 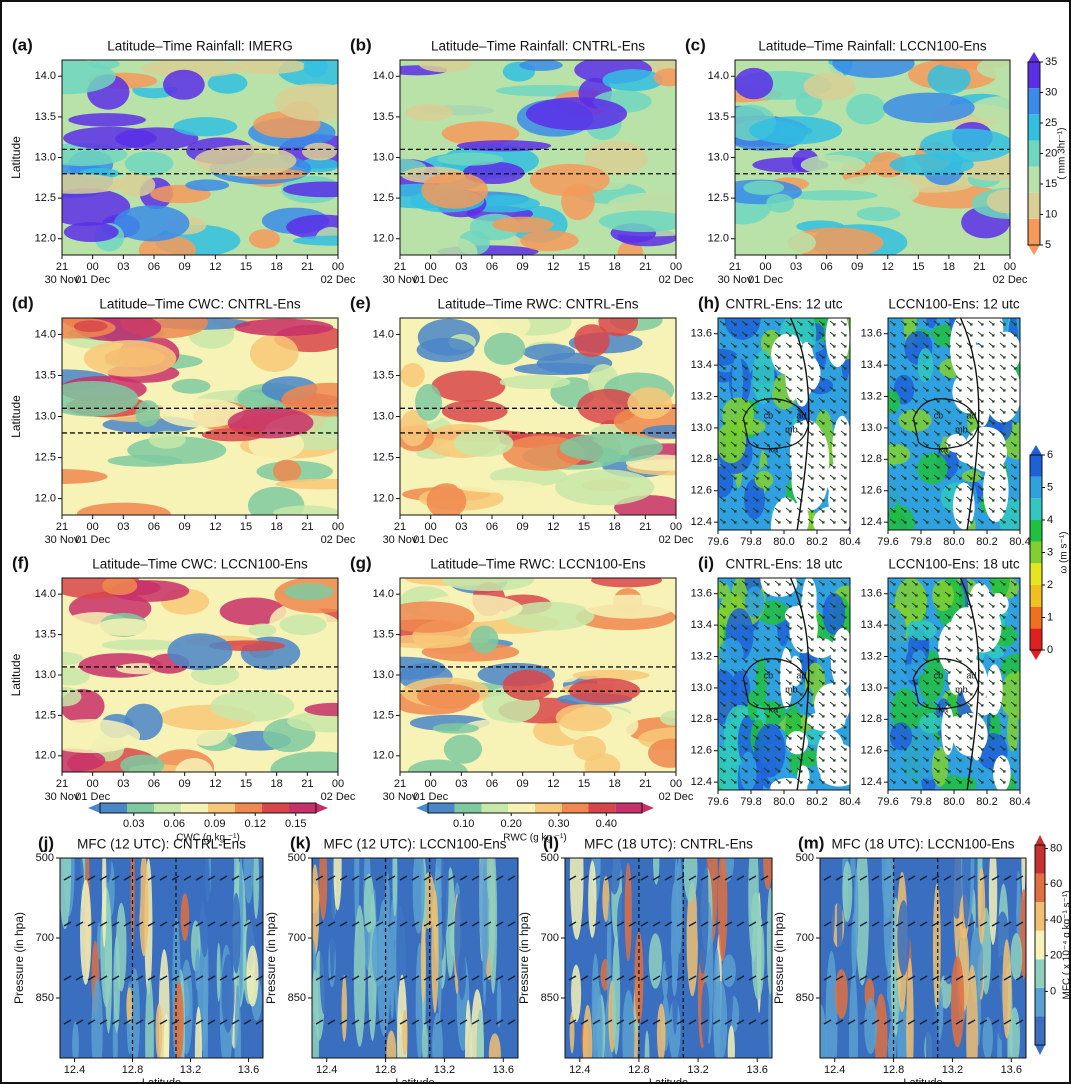 I want to click on x-axis-label: Latitude, so click(x=414, y=1080).